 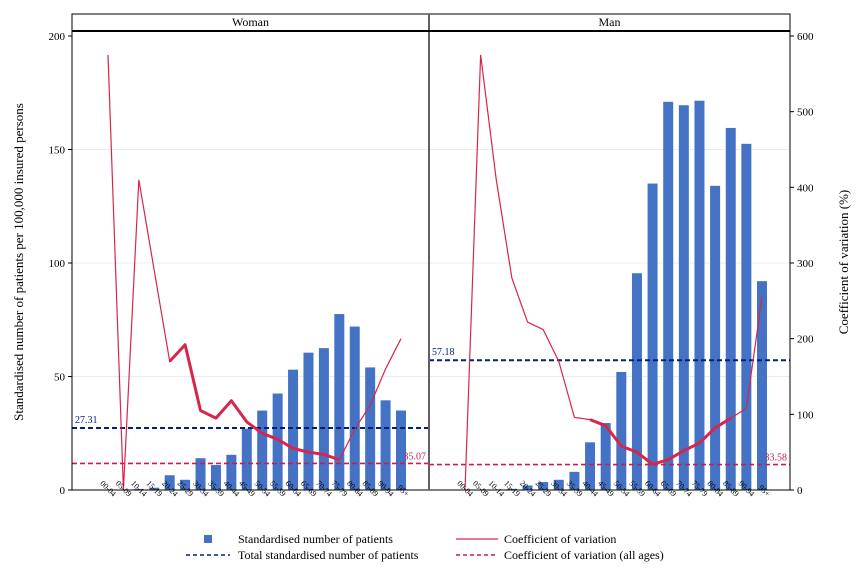 I want to click on panel-title: Woman, so click(x=250, y=22).